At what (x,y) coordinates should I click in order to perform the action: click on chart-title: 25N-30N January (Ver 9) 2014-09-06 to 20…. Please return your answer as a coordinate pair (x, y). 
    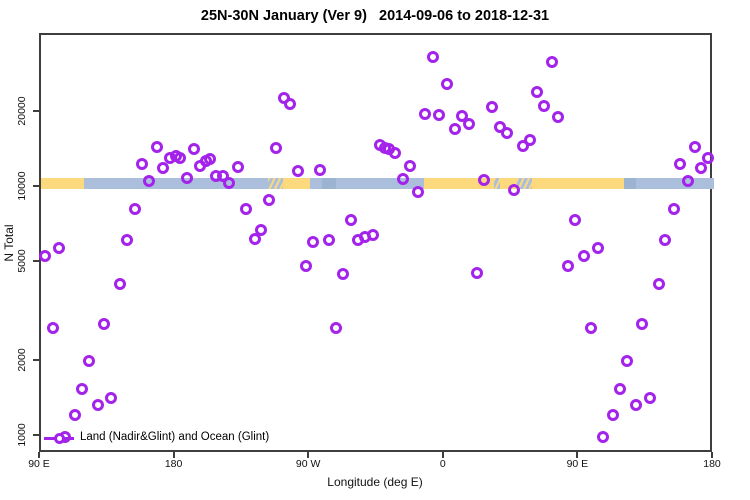
    Looking at the image, I should click on (375, 16).